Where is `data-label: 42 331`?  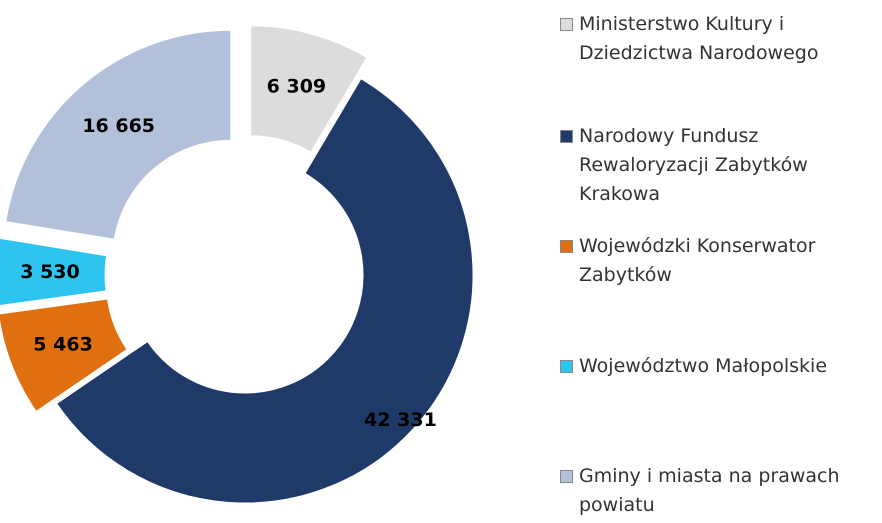 data-label: 42 331 is located at coordinates (400, 420).